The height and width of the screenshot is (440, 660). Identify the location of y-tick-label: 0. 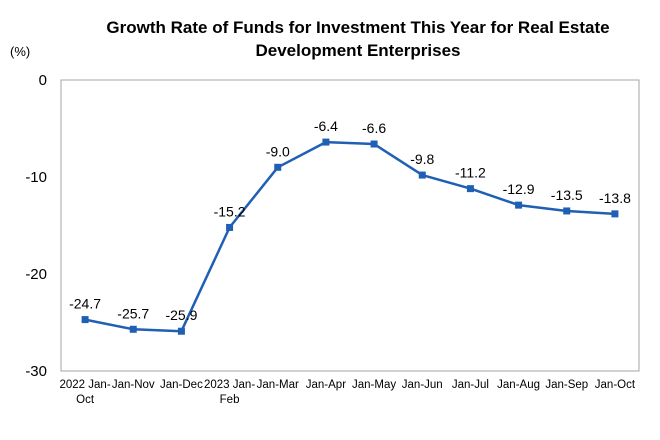
(43, 80).